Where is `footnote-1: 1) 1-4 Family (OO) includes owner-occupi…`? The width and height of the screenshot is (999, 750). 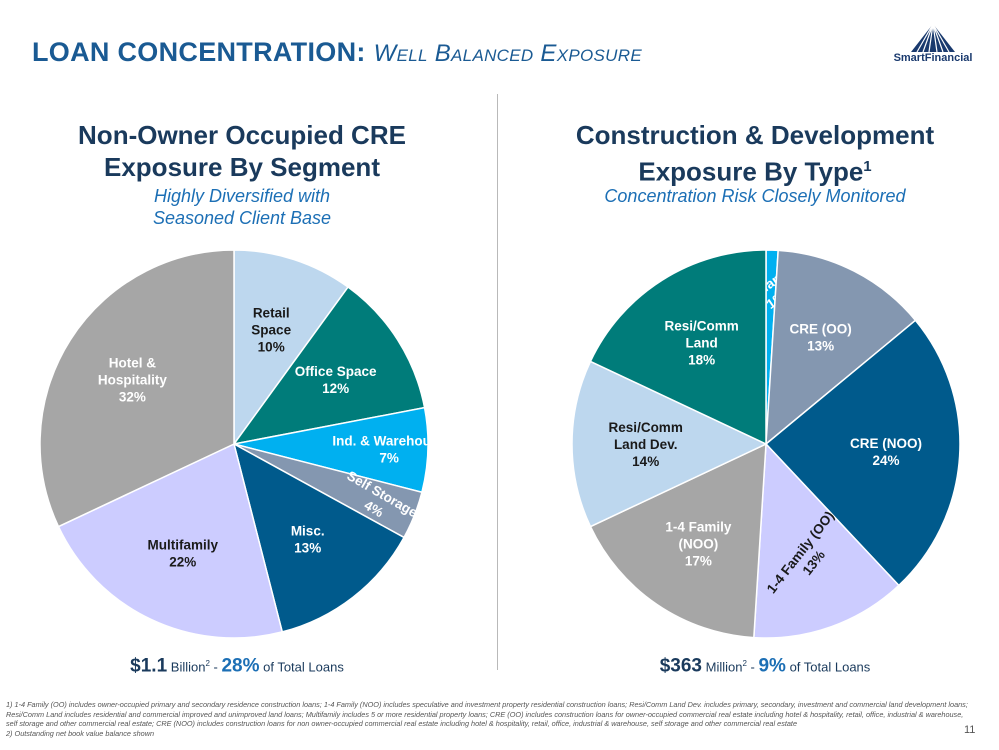
footnote-1: 1) 1-4 Family (OO) includes owner-occupi… is located at coordinates (487, 714).